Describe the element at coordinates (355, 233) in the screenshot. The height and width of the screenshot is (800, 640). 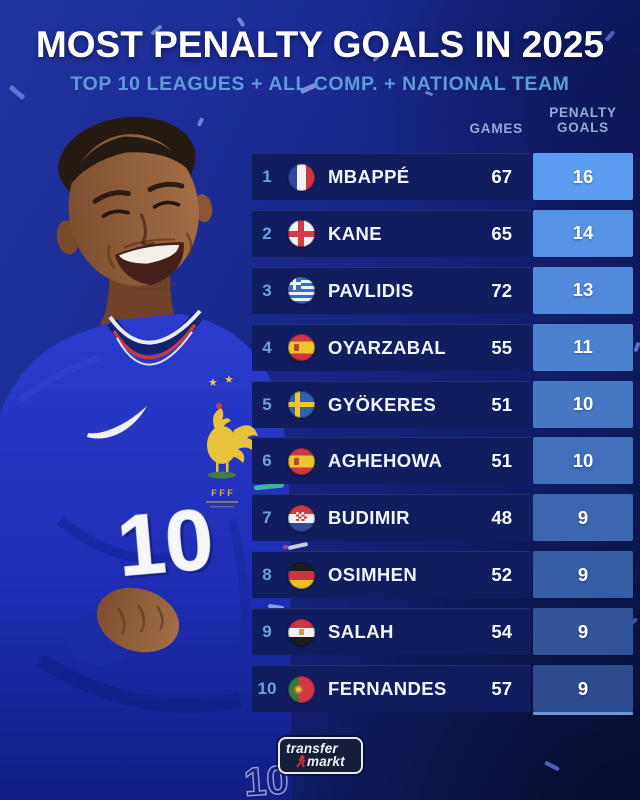
I see `player-name: KANE` at that location.